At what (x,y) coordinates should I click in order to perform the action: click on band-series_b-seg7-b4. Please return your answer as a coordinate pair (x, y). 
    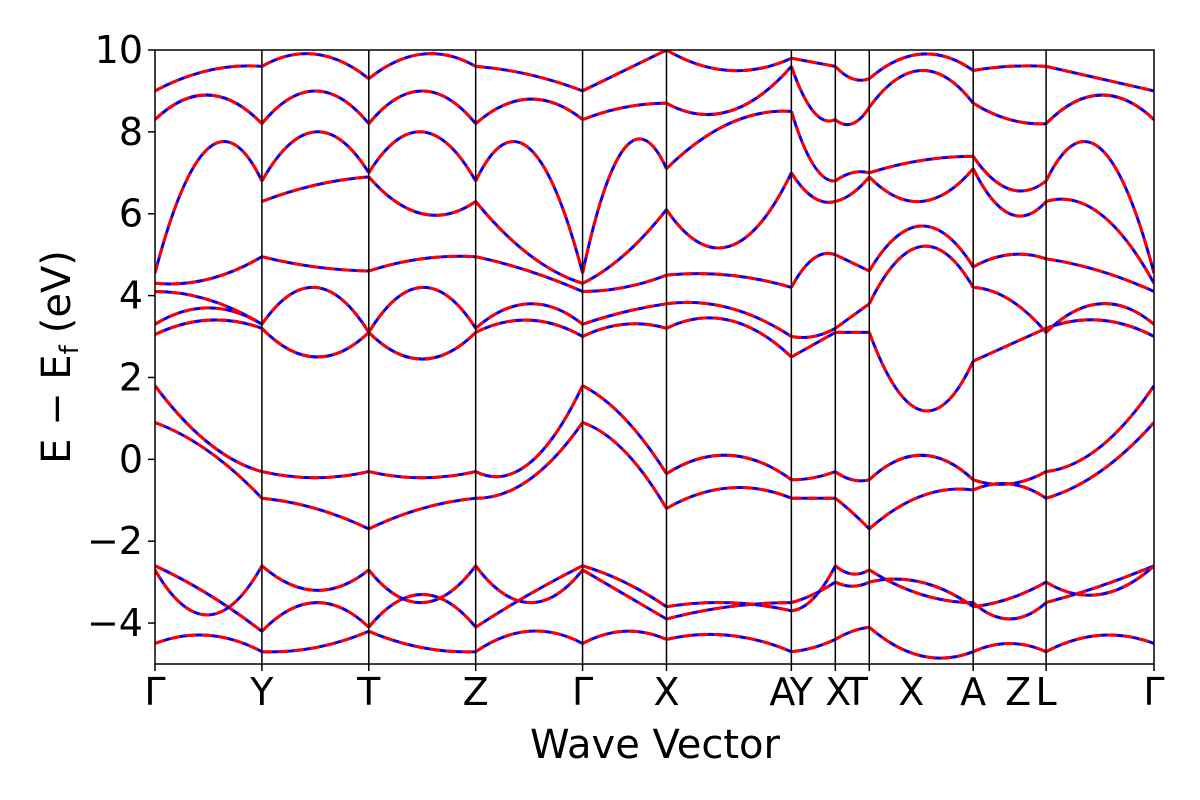
    Looking at the image, I should click on (852, 476).